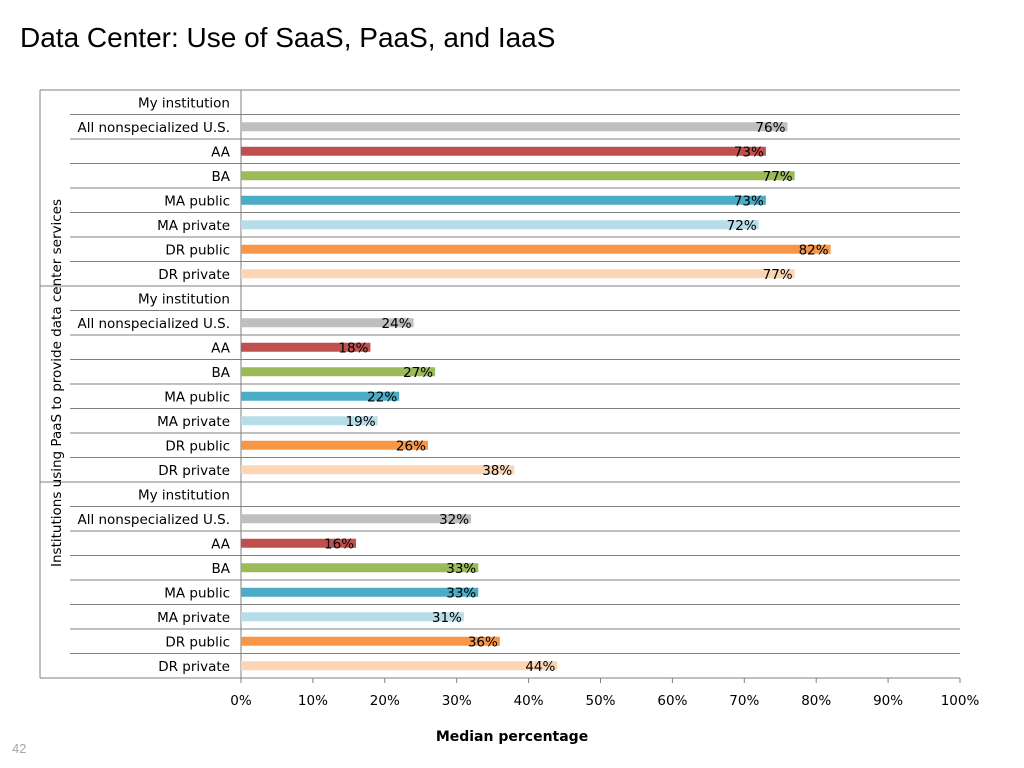 This screenshot has height=768, width=1024. Describe the element at coordinates (353, 348) in the screenshot. I see `data-label: 18%` at that location.